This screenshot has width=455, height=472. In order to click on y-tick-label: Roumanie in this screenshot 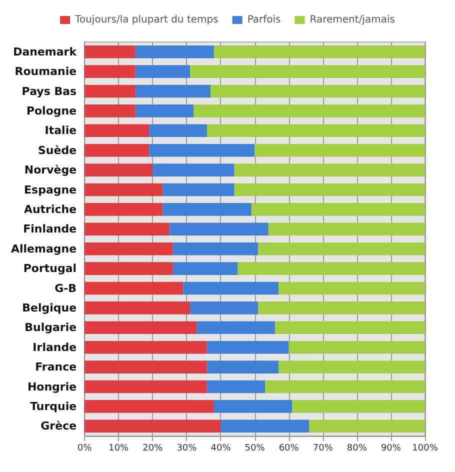, I will do `click(45, 71)`.